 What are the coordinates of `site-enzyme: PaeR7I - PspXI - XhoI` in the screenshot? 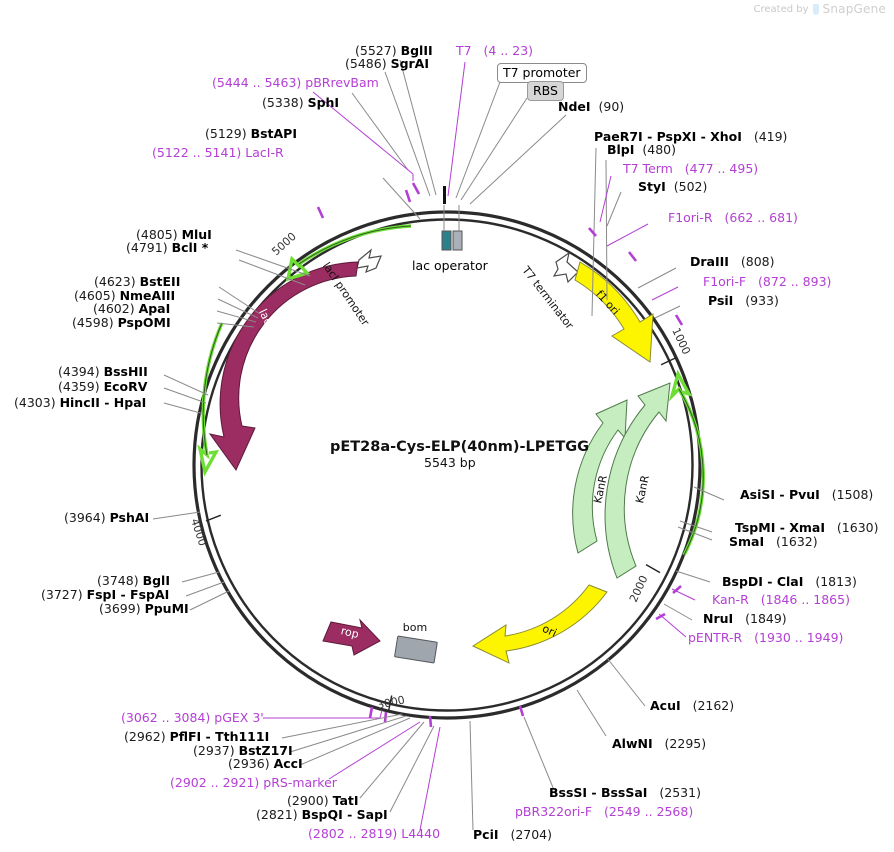 It's located at (668, 136).